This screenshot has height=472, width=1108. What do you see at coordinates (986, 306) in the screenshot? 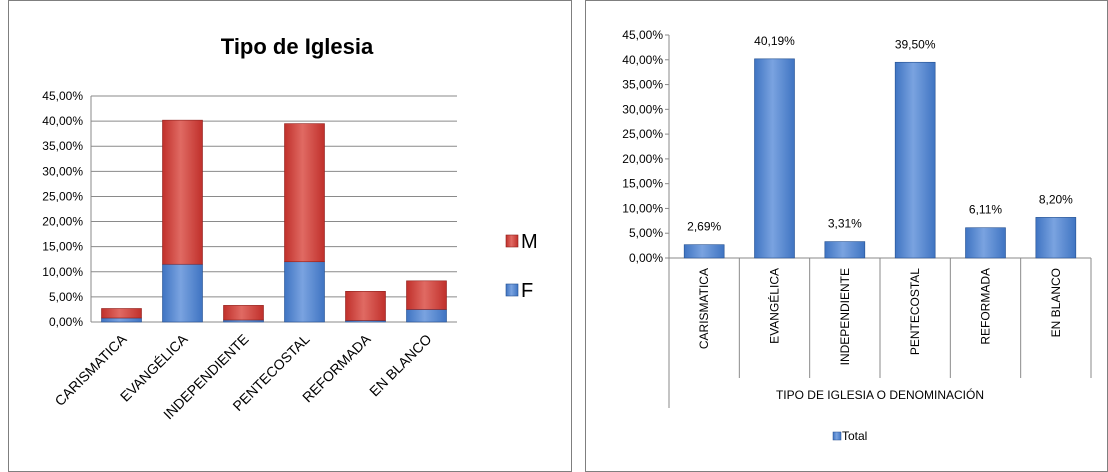
I see `x-tick-label: REFORMADA` at bounding box center [986, 306].